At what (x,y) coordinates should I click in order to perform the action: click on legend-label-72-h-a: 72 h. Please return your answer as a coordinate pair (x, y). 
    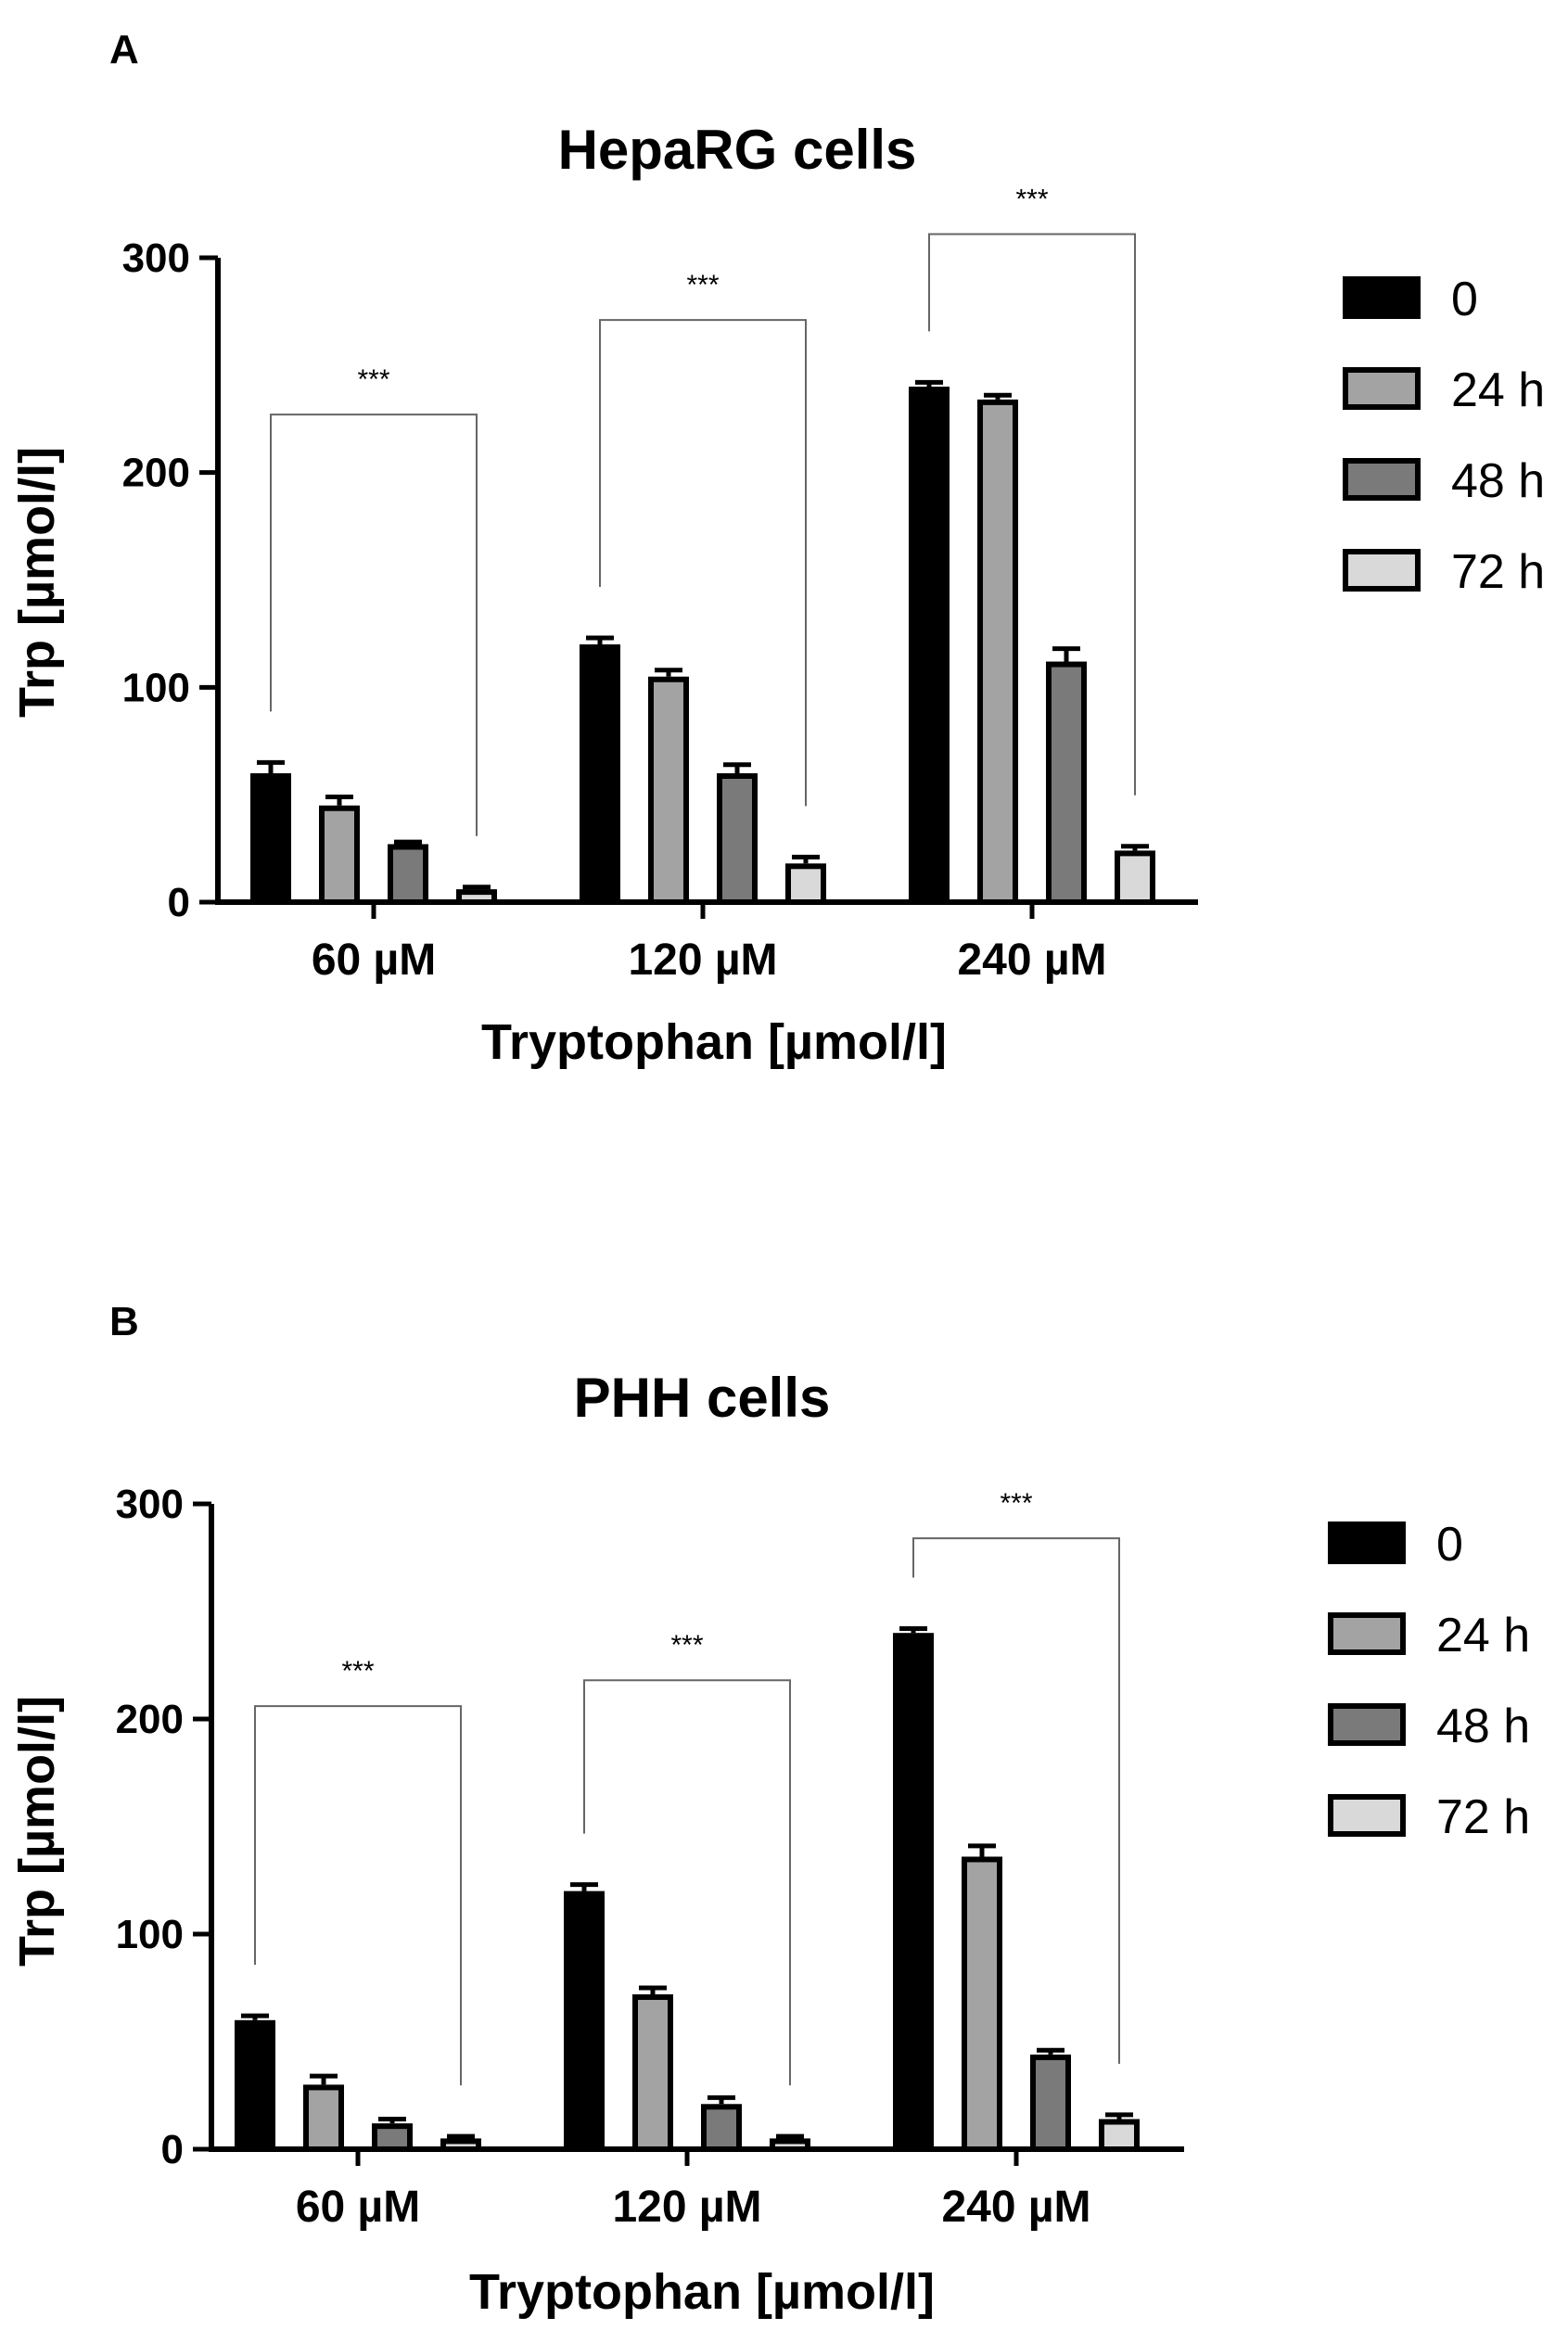
    Looking at the image, I should click on (1498, 572).